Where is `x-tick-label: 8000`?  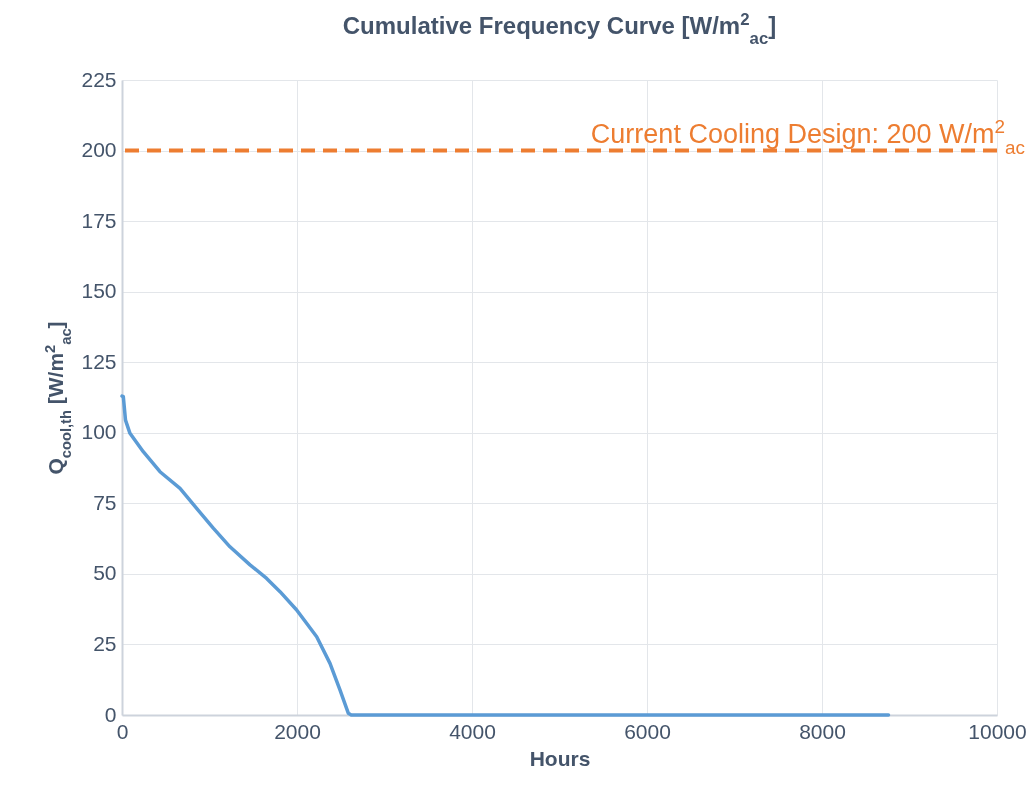
x-tick-label: 8000 is located at coordinates (822, 731).